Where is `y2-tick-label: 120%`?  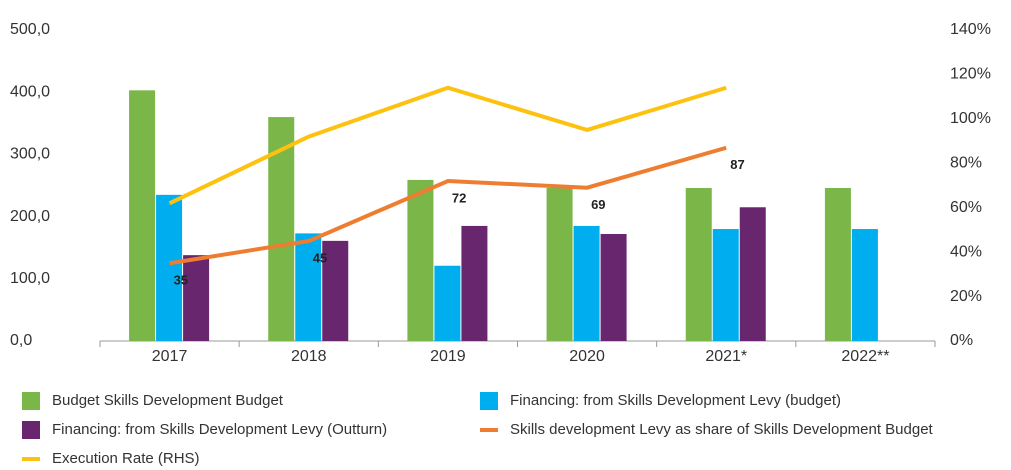
y2-tick-label: 120% is located at coordinates (970, 74).